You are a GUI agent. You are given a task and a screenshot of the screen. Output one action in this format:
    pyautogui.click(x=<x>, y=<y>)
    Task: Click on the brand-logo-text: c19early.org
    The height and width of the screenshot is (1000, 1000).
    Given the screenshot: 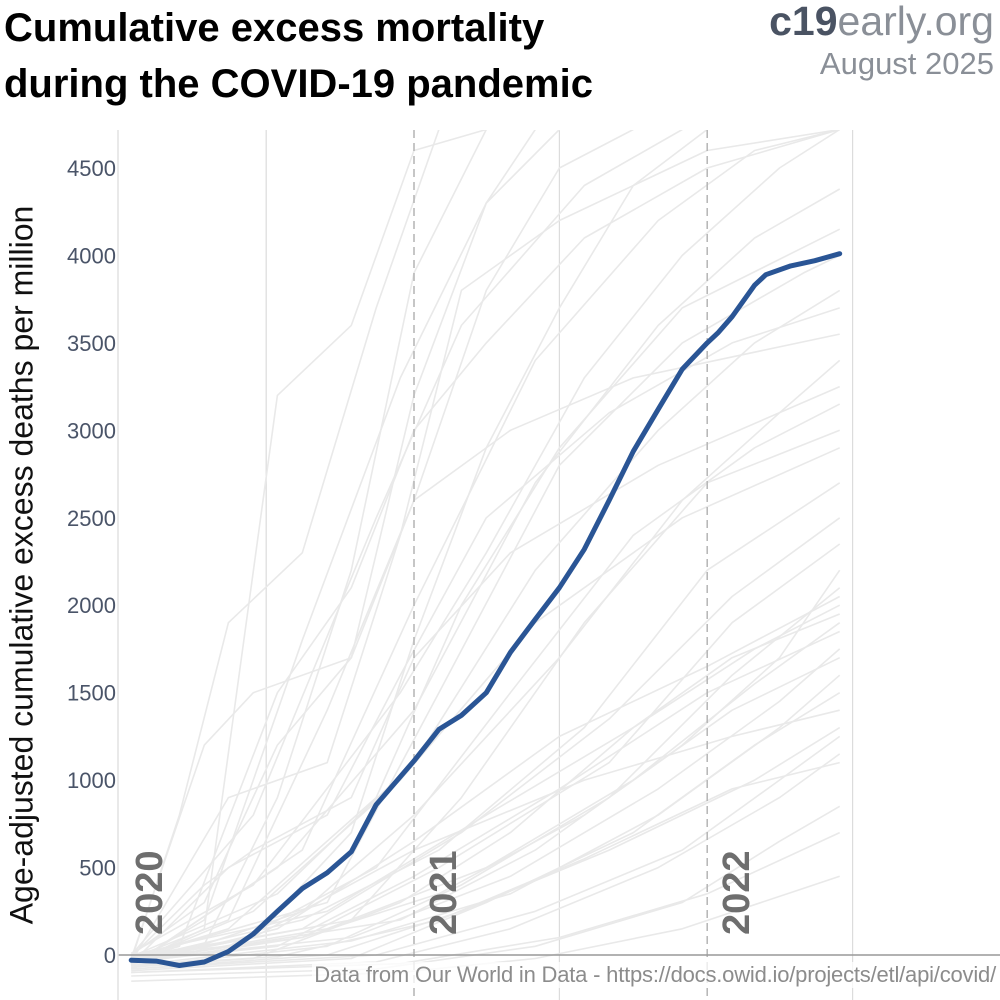 What is the action you would take?
    pyautogui.click(x=881, y=23)
    